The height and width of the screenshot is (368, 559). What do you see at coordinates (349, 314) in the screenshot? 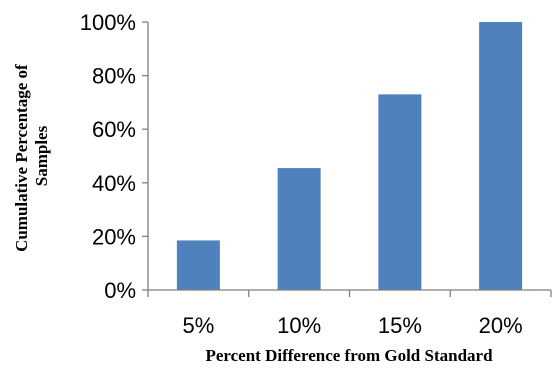
I see `x-ticks-group: 5% 10% 15% 20%` at bounding box center [349, 314].